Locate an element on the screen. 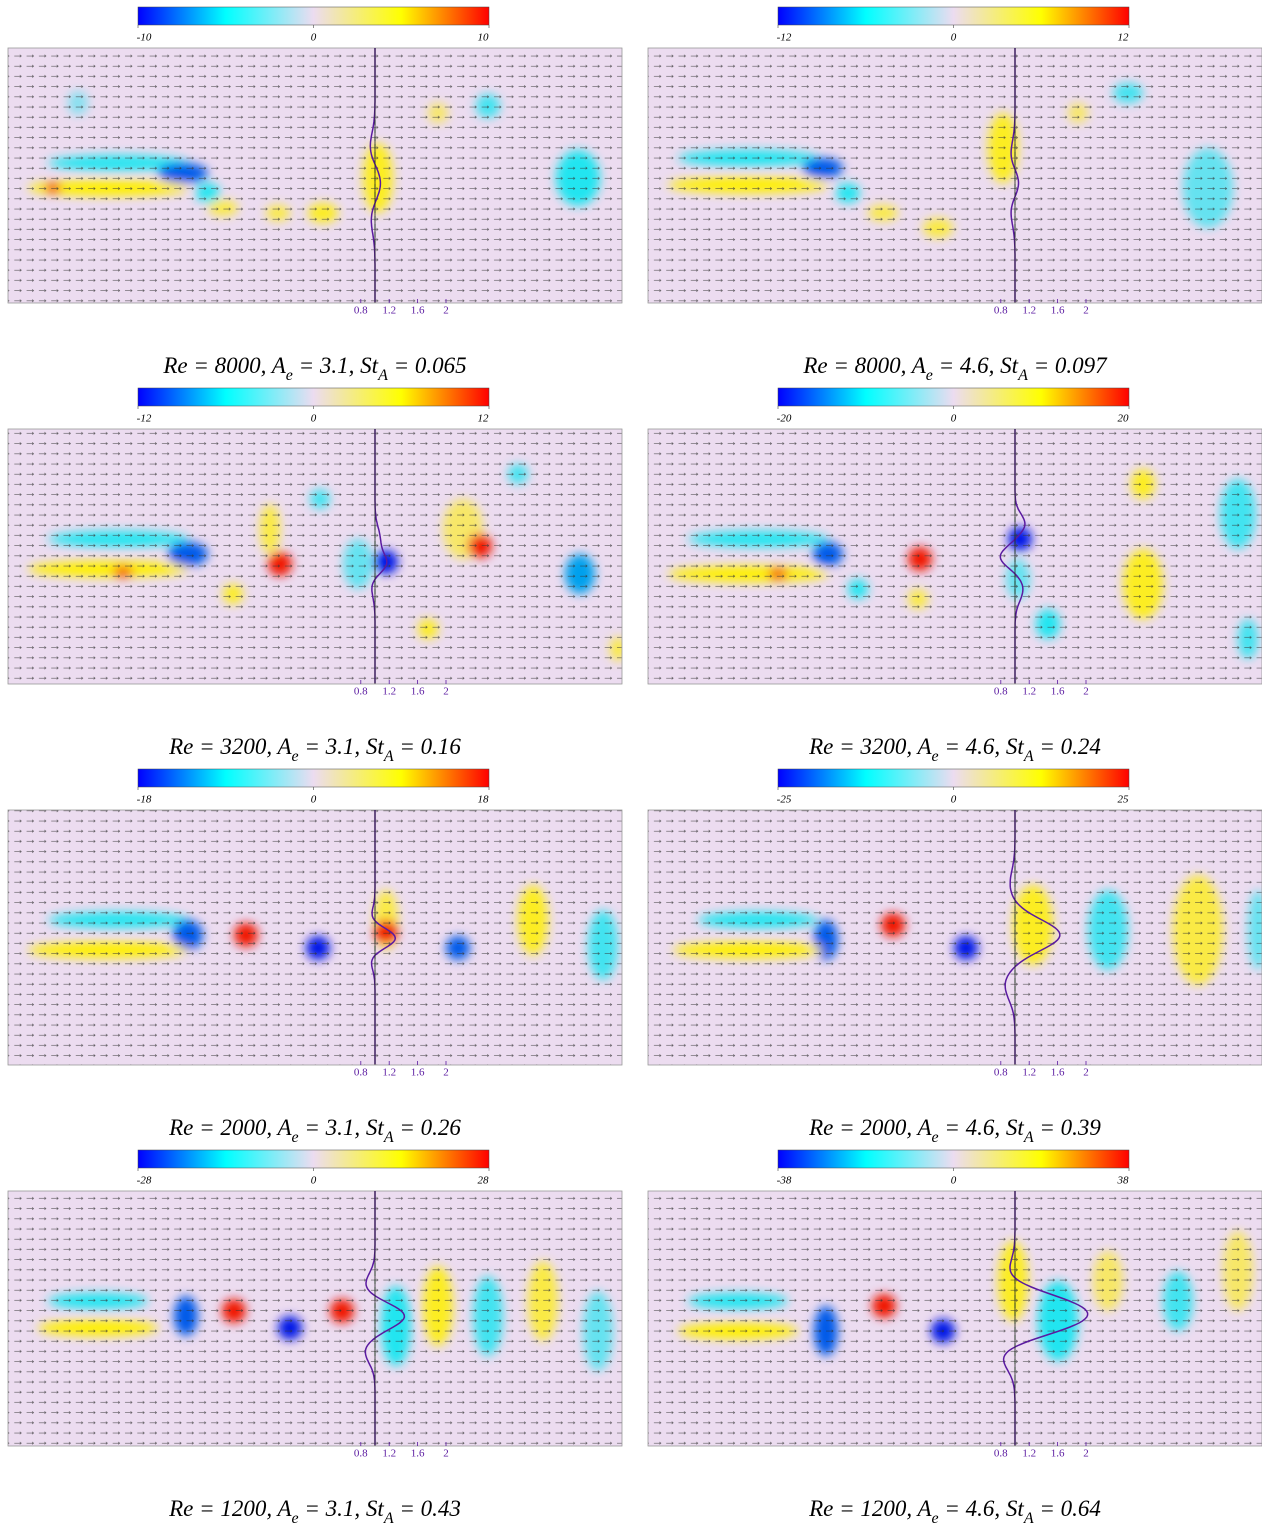 Image resolution: width=1262 pixels, height=1528 pixels. colorbar-label: 10 is located at coordinates (484, 38).